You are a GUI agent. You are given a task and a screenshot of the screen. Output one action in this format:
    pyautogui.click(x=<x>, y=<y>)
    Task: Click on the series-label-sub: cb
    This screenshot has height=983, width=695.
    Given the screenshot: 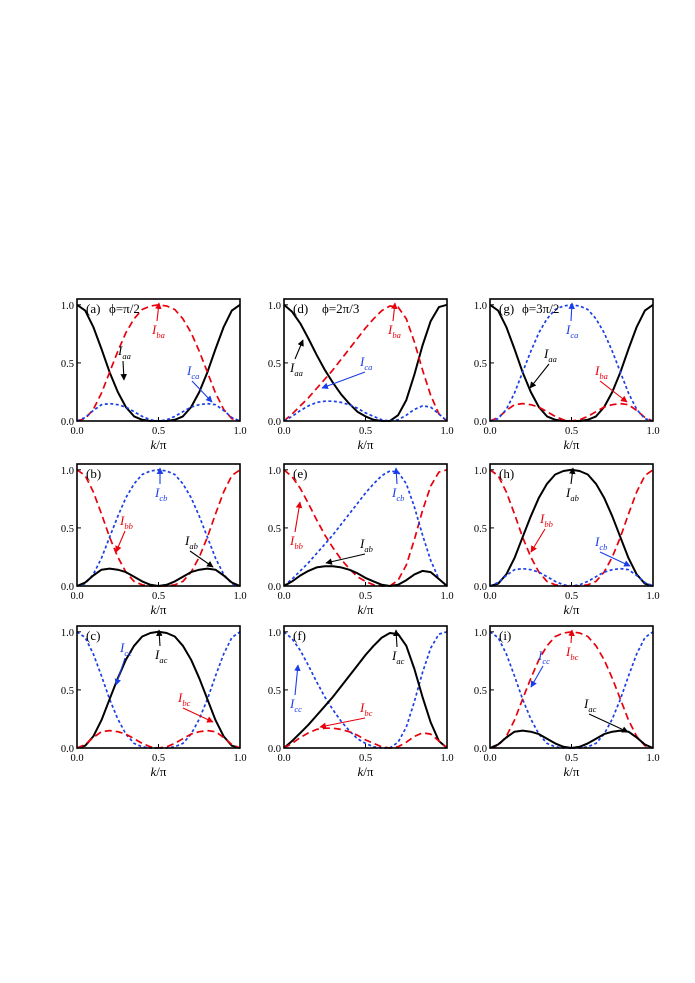 What is the action you would take?
    pyautogui.click(x=163, y=498)
    